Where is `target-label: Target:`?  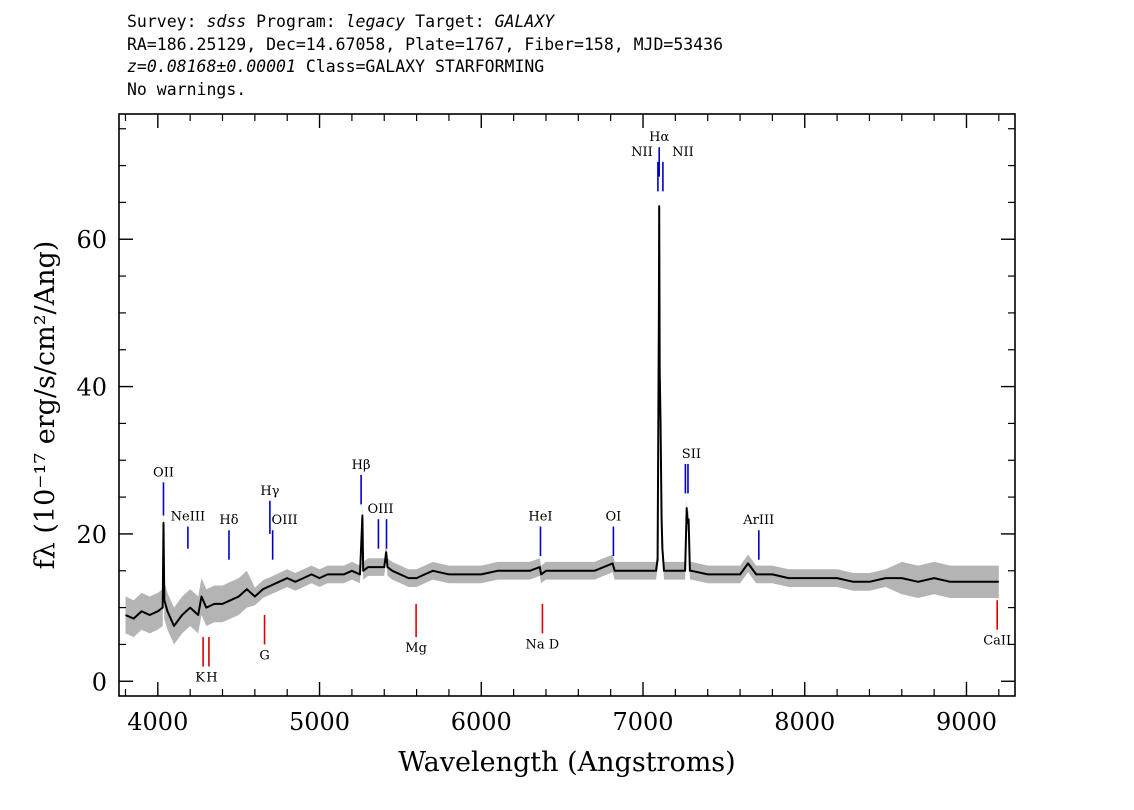 target-label: Target: is located at coordinates (450, 21).